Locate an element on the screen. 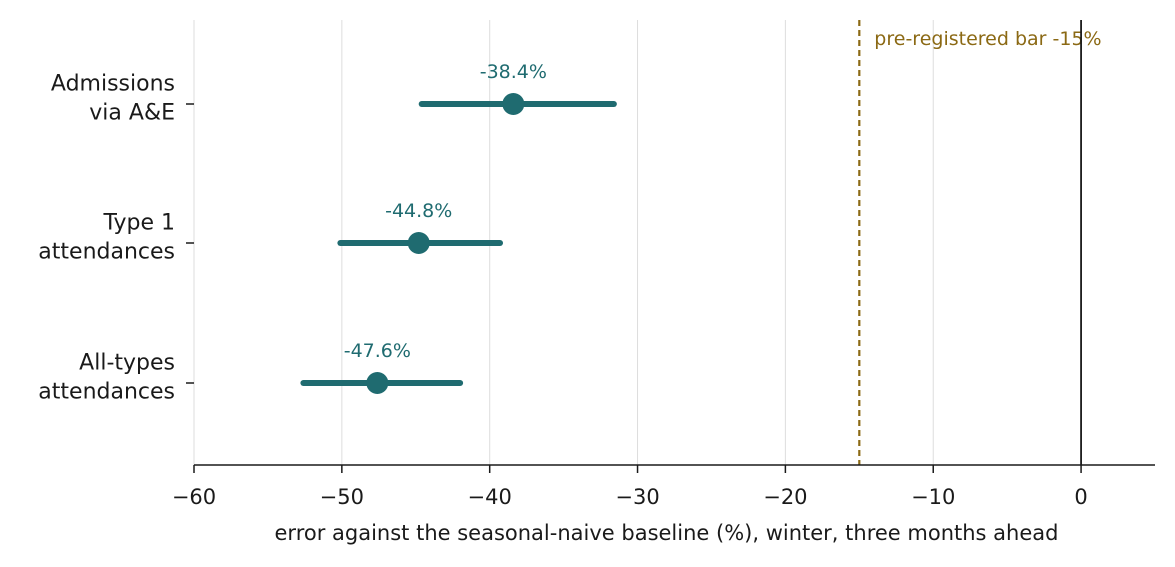 This screenshot has width=1175, height=567. x-tick-label: −40 is located at coordinates (490, 497).